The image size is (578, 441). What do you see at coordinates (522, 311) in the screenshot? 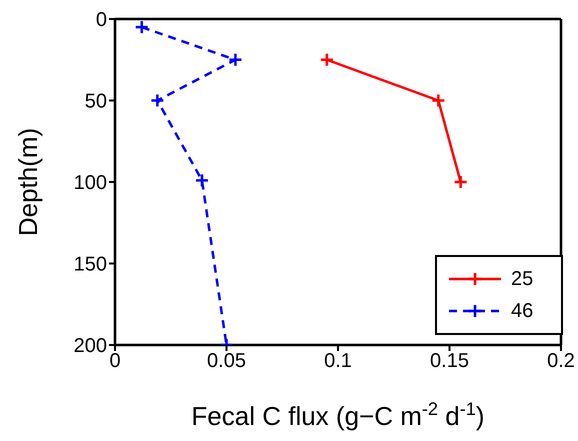
I see `legend-label: 46` at bounding box center [522, 311].